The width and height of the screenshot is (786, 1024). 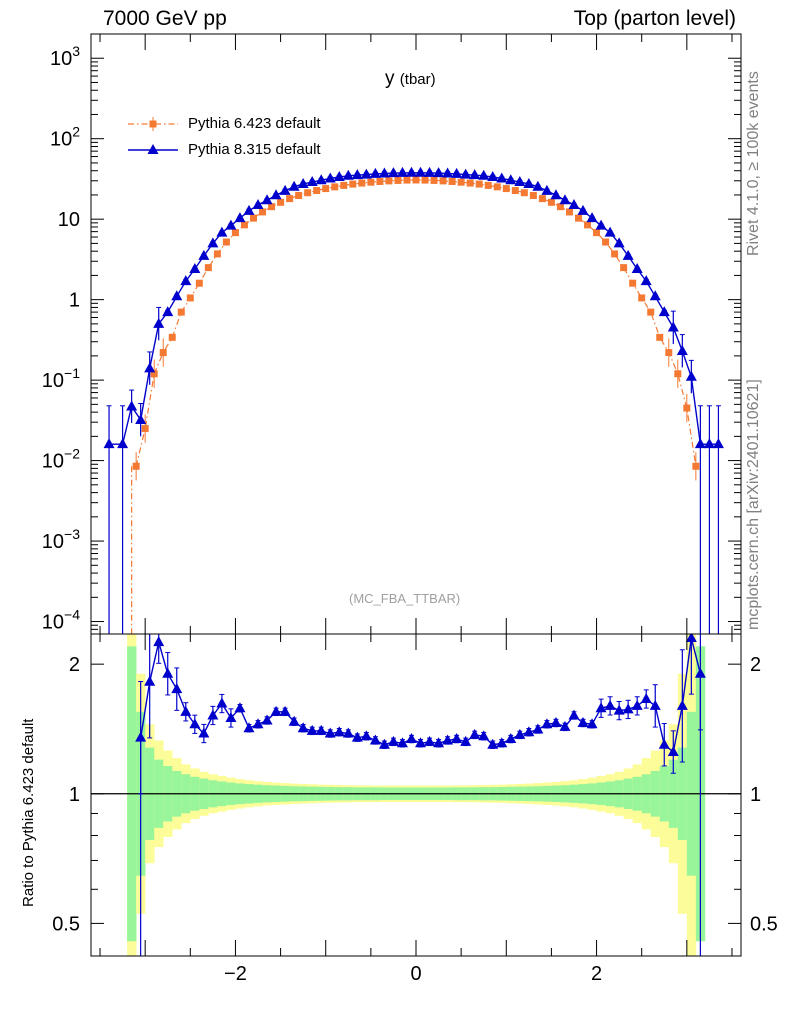 What do you see at coordinates (61, 378) in the screenshot?
I see `main-y-tick-label: 10⁻¹` at bounding box center [61, 378].